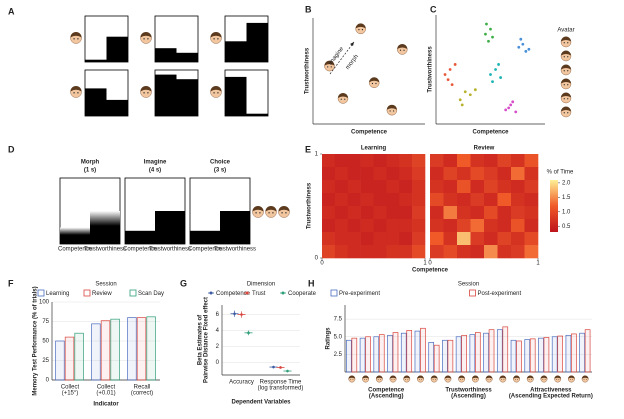 This screenshot has height=419, width=624. What do you see at coordinates (218, 347) in the screenshot?
I see `y-tick-label: 2` at bounding box center [218, 347].